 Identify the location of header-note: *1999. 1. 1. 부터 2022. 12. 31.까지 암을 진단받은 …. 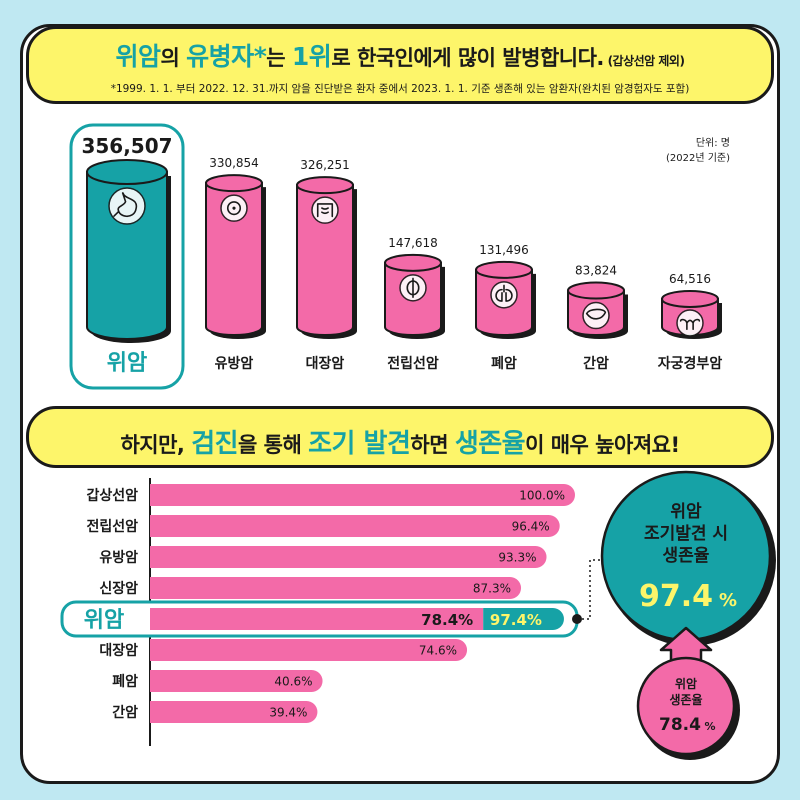
(400, 89).